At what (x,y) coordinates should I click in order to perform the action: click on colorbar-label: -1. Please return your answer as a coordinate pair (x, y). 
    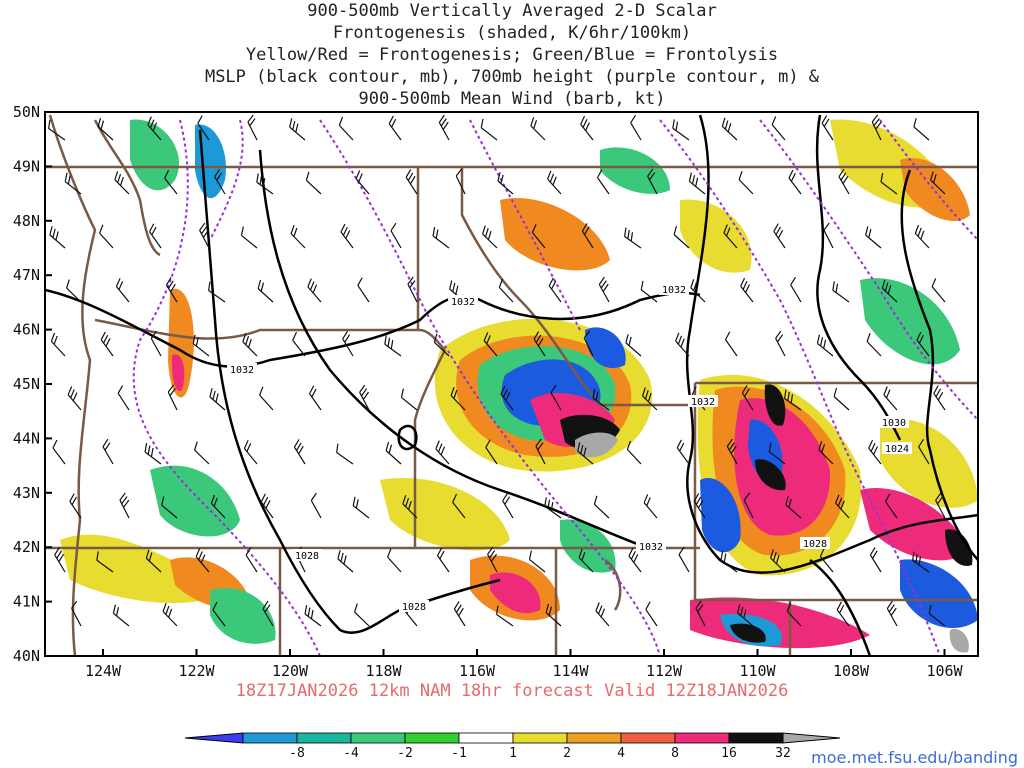
    Looking at the image, I should click on (459, 753).